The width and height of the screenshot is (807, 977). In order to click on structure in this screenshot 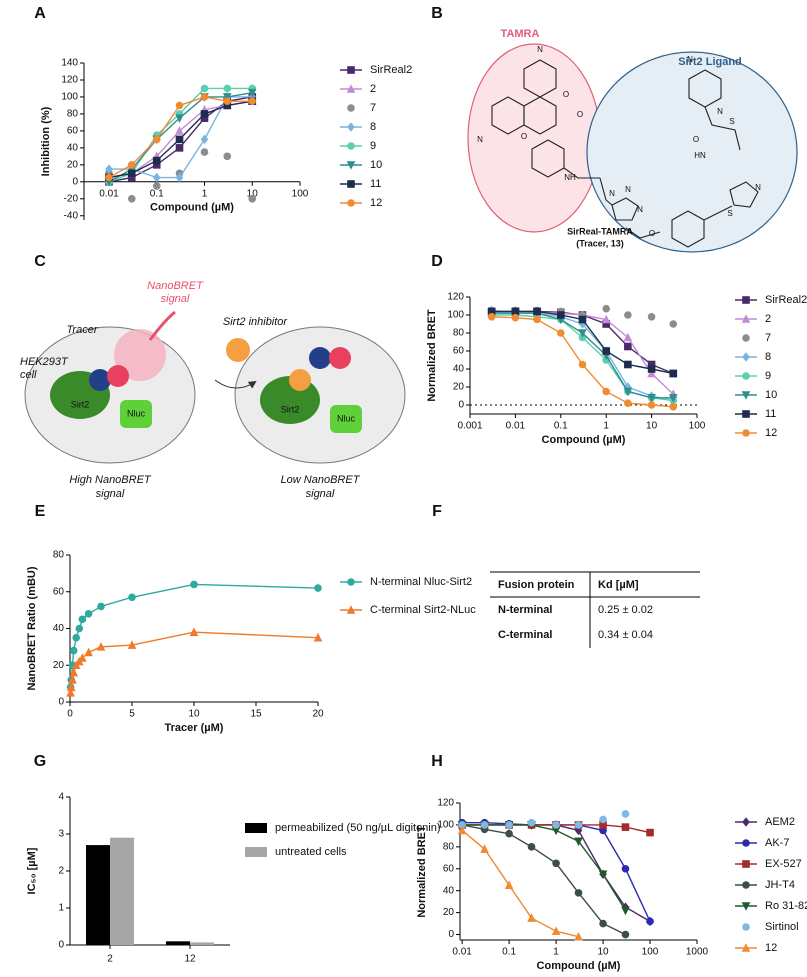, I will do `click(625, 153)`.